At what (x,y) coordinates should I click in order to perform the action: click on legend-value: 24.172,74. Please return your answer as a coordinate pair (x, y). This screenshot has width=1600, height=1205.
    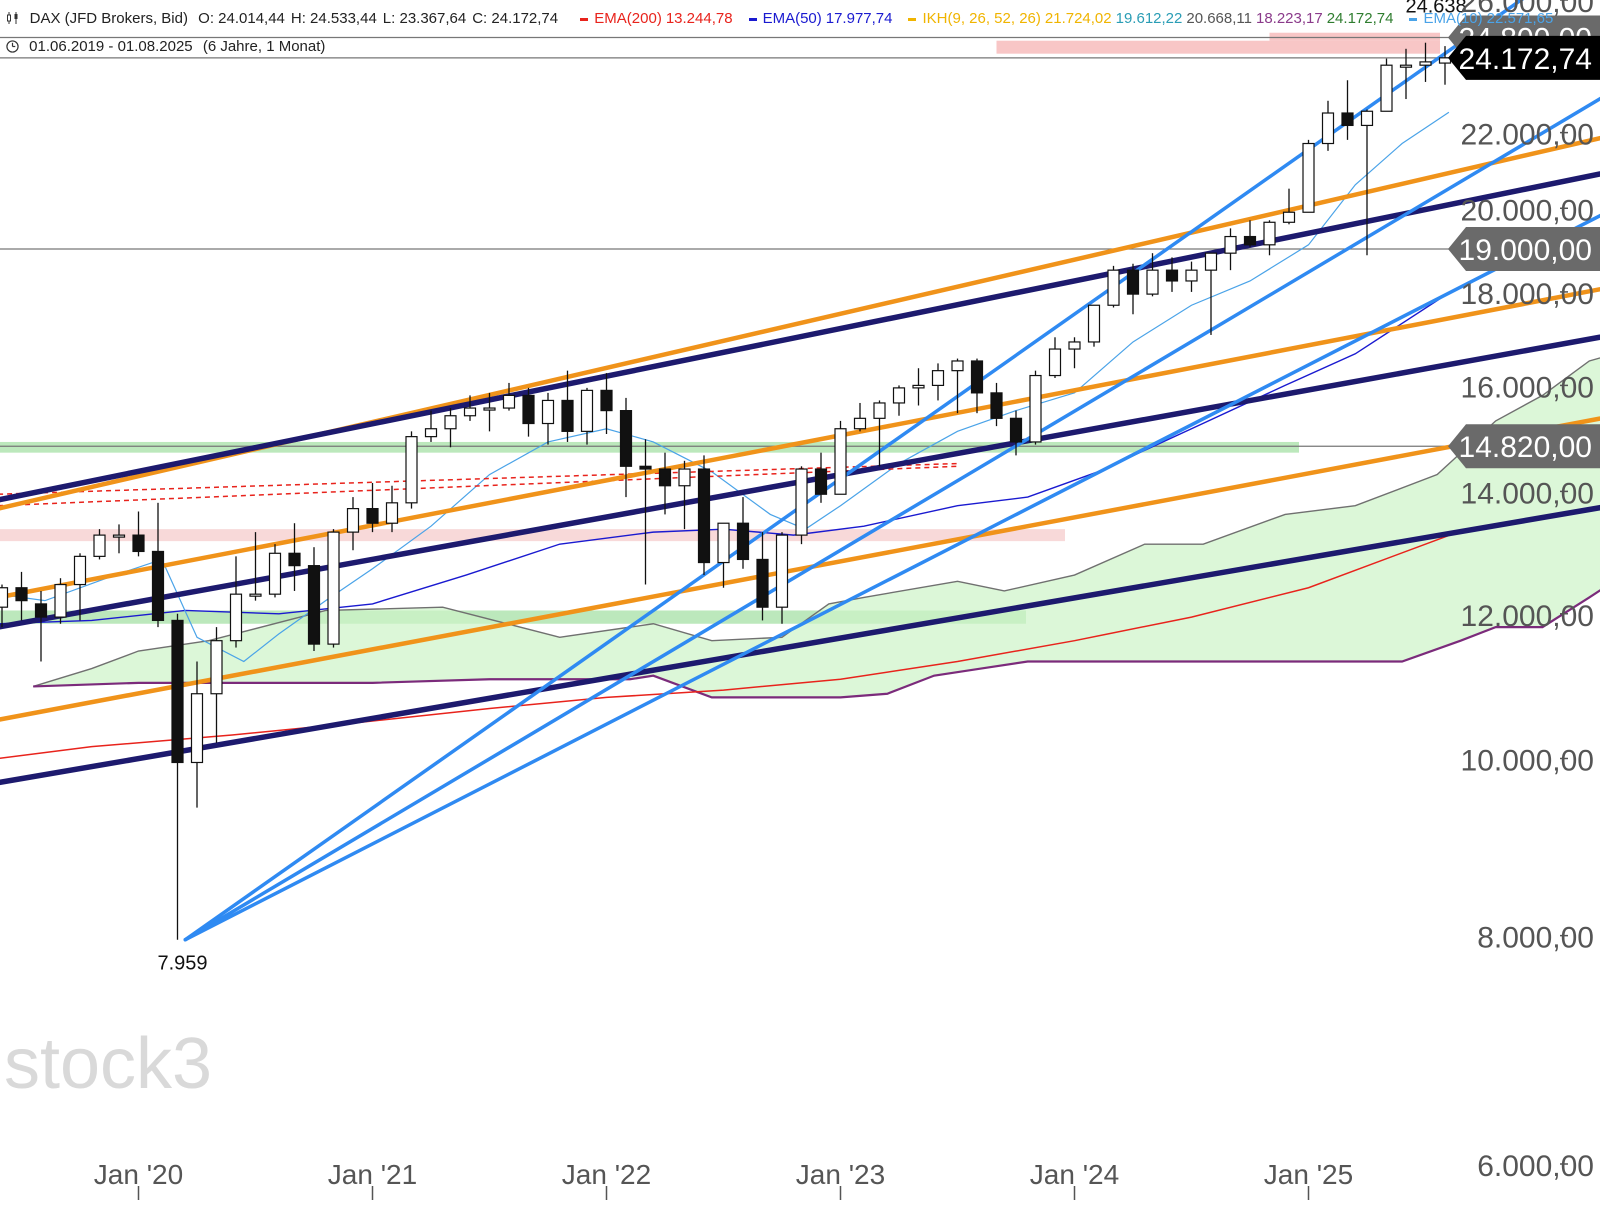
    Looking at the image, I should click on (1360, 18).